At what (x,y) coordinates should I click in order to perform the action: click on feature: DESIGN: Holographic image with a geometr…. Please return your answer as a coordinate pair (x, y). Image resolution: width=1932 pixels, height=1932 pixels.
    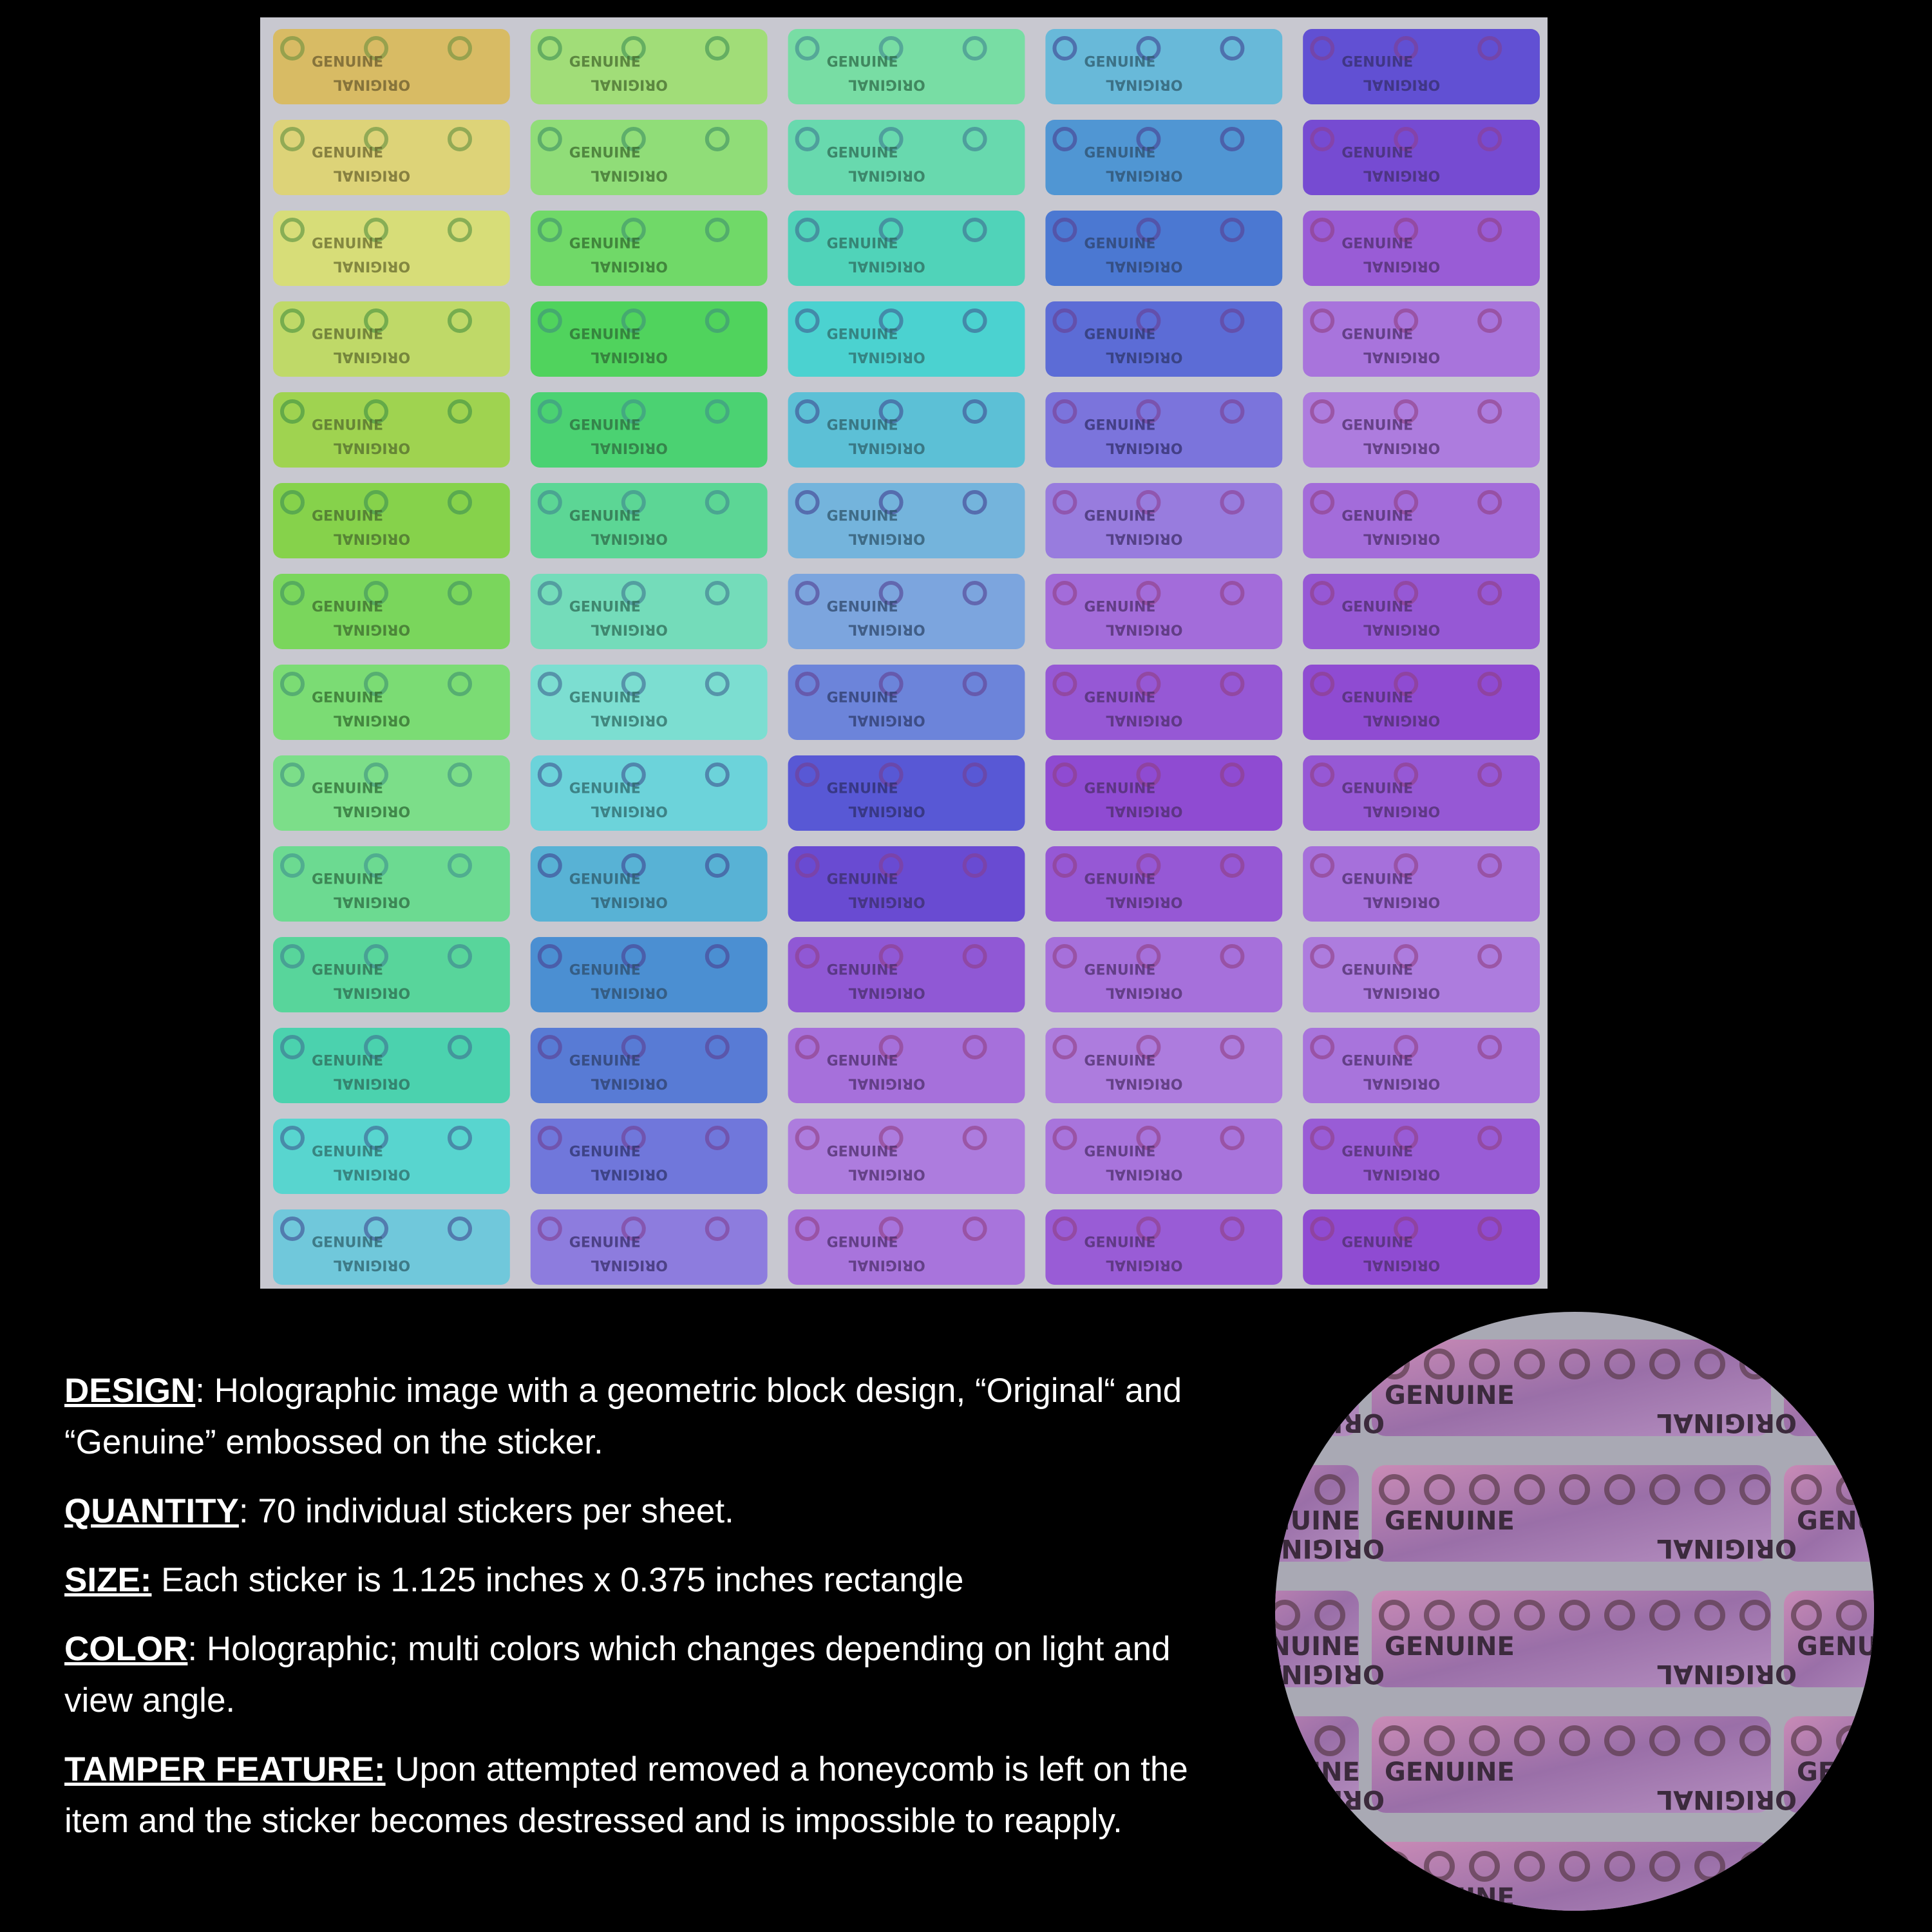
    Looking at the image, I should click on (644, 1416).